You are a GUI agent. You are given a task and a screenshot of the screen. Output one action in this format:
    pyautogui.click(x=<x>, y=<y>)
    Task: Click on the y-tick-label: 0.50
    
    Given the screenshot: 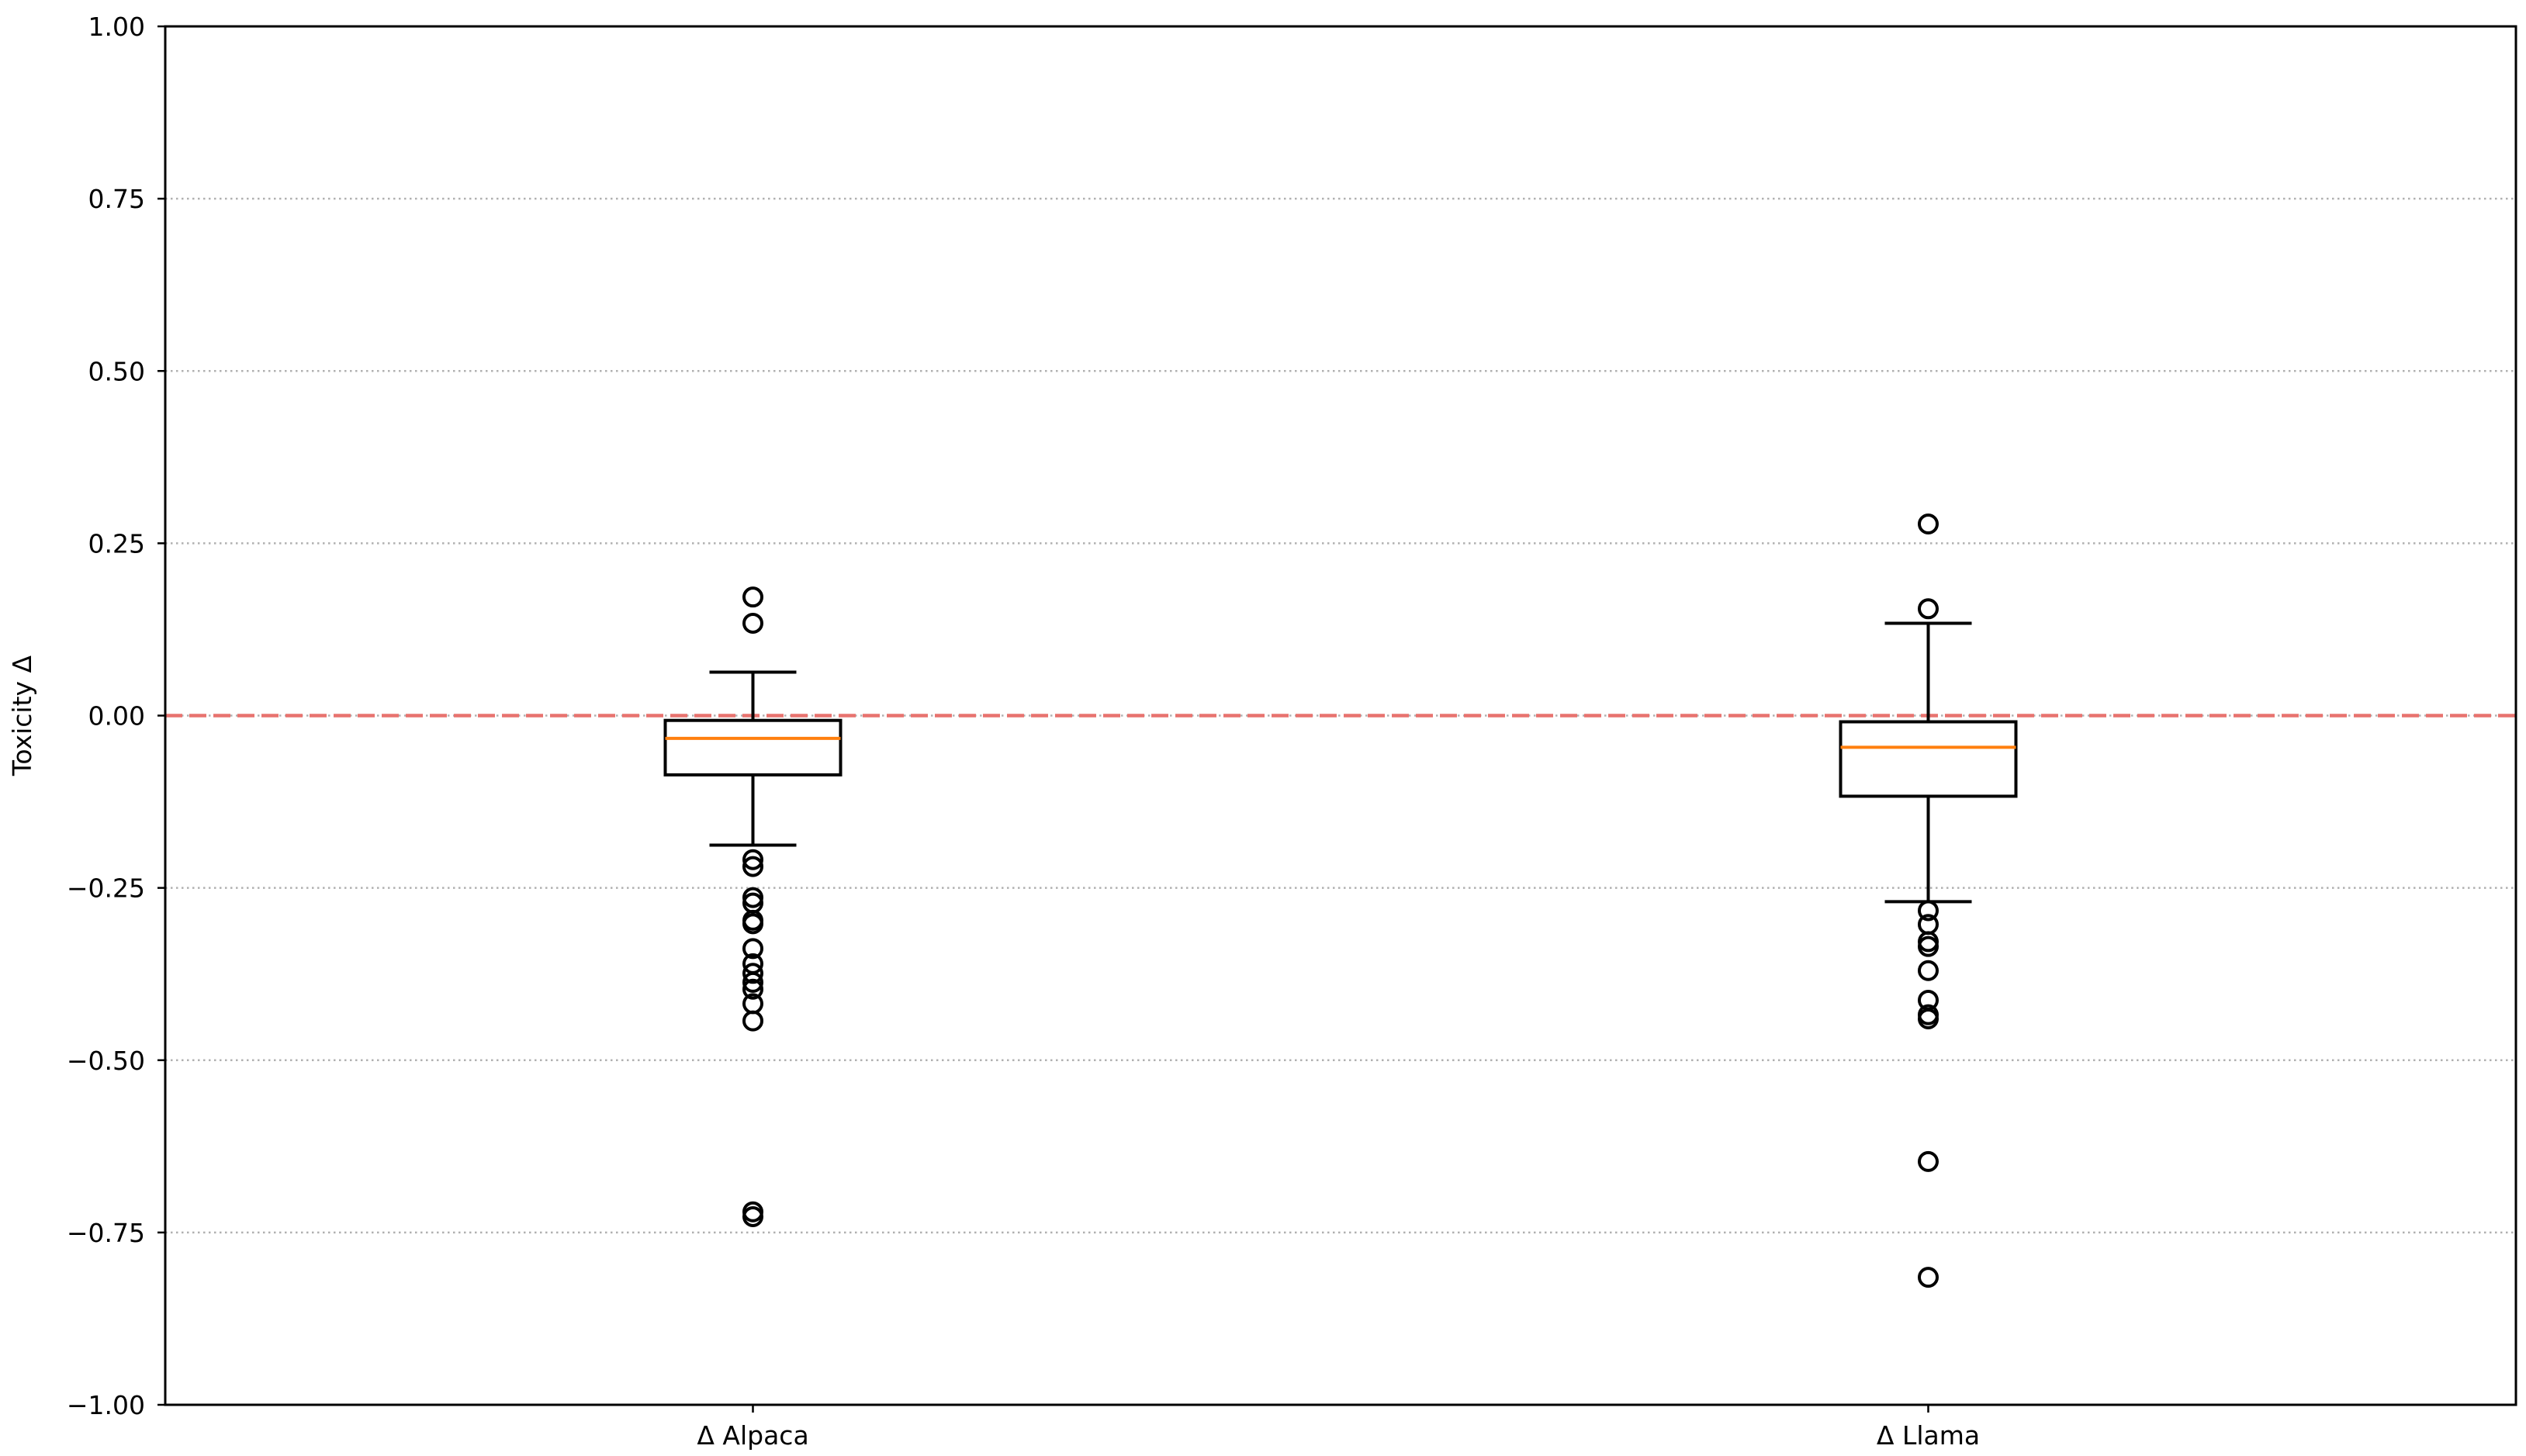 What is the action you would take?
    pyautogui.click(x=116, y=371)
    